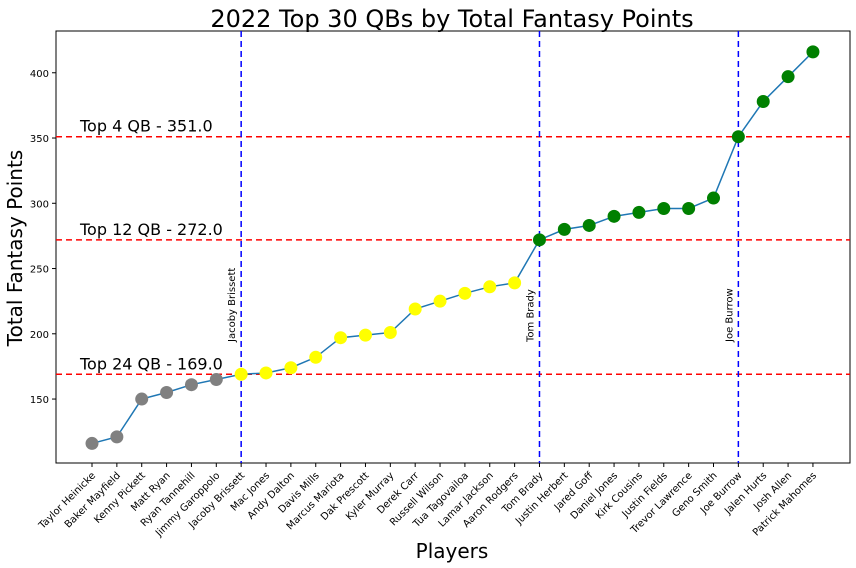 This screenshot has width=856, height=568. I want to click on y-tick-label: 250, so click(39, 270).